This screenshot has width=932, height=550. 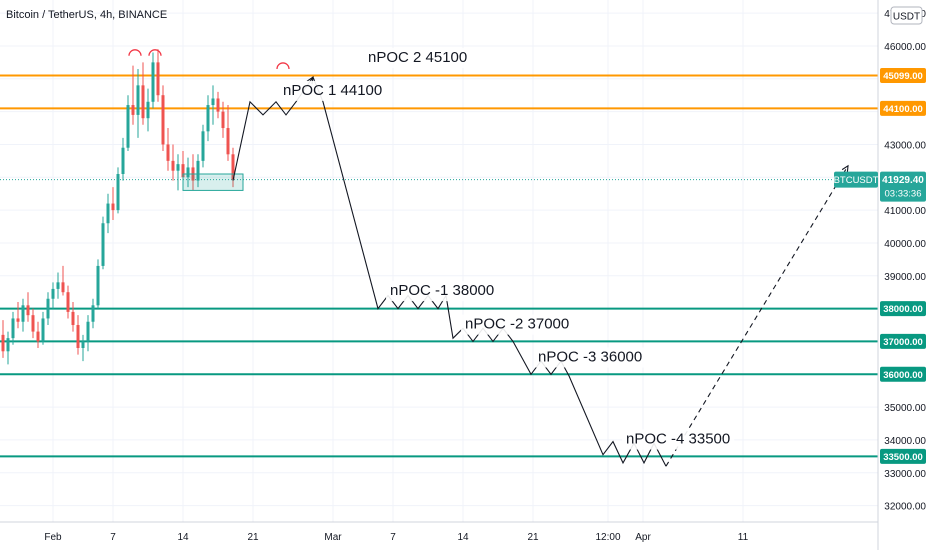 I want to click on level-axis-label: 36000.00, so click(x=903, y=375).